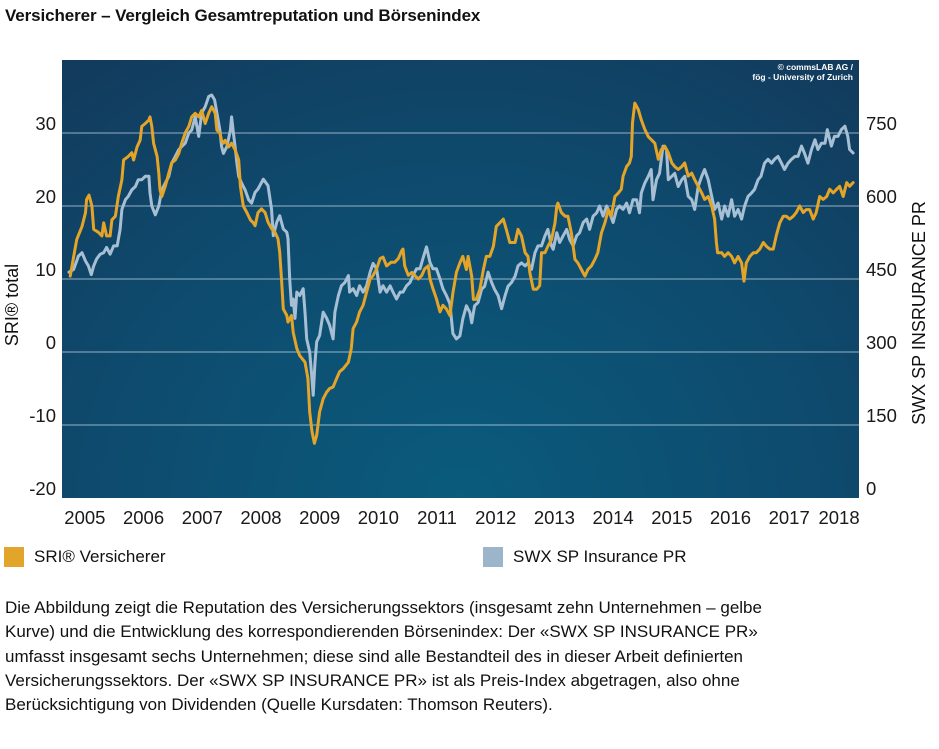  I want to click on copyright-line-2: fög - University of Zurich, so click(802, 77).